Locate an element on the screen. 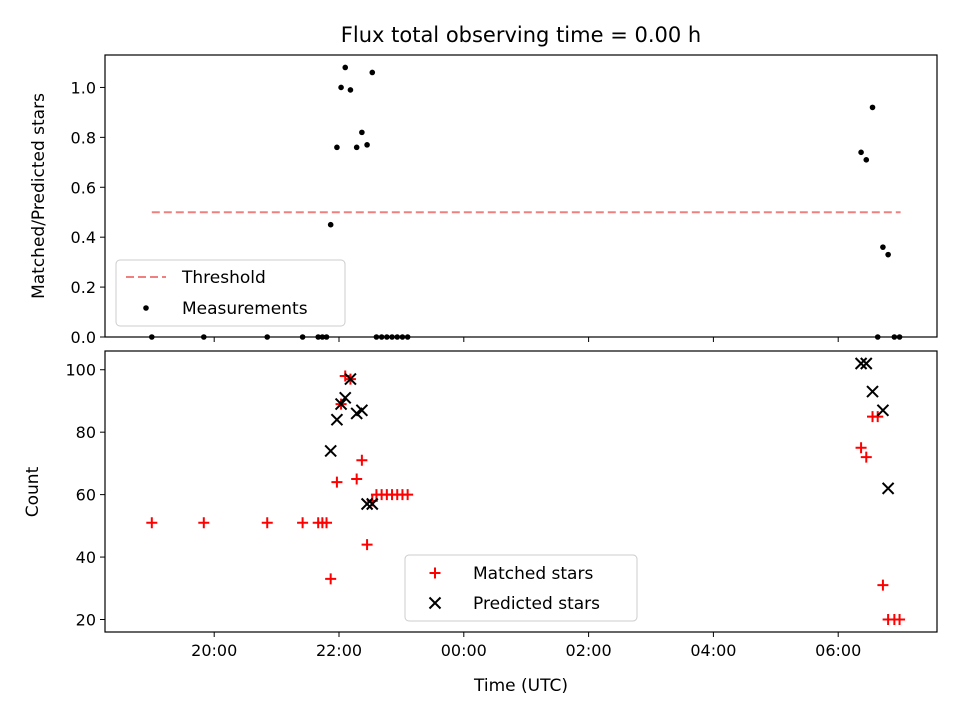 The height and width of the screenshot is (720, 960). y-tick-label: 0.8 is located at coordinates (83, 137).